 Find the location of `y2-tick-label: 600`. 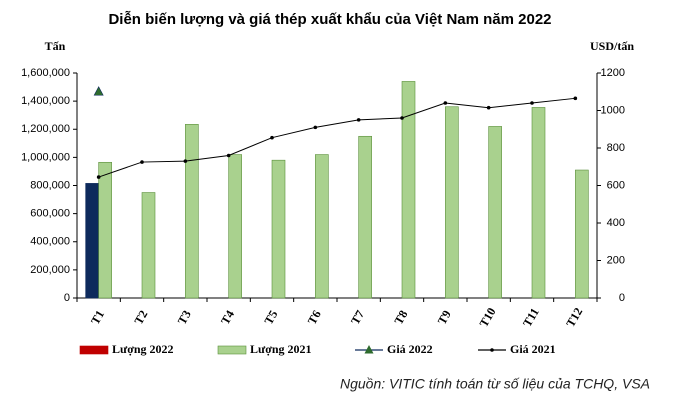

y2-tick-label: 600 is located at coordinates (616, 185).